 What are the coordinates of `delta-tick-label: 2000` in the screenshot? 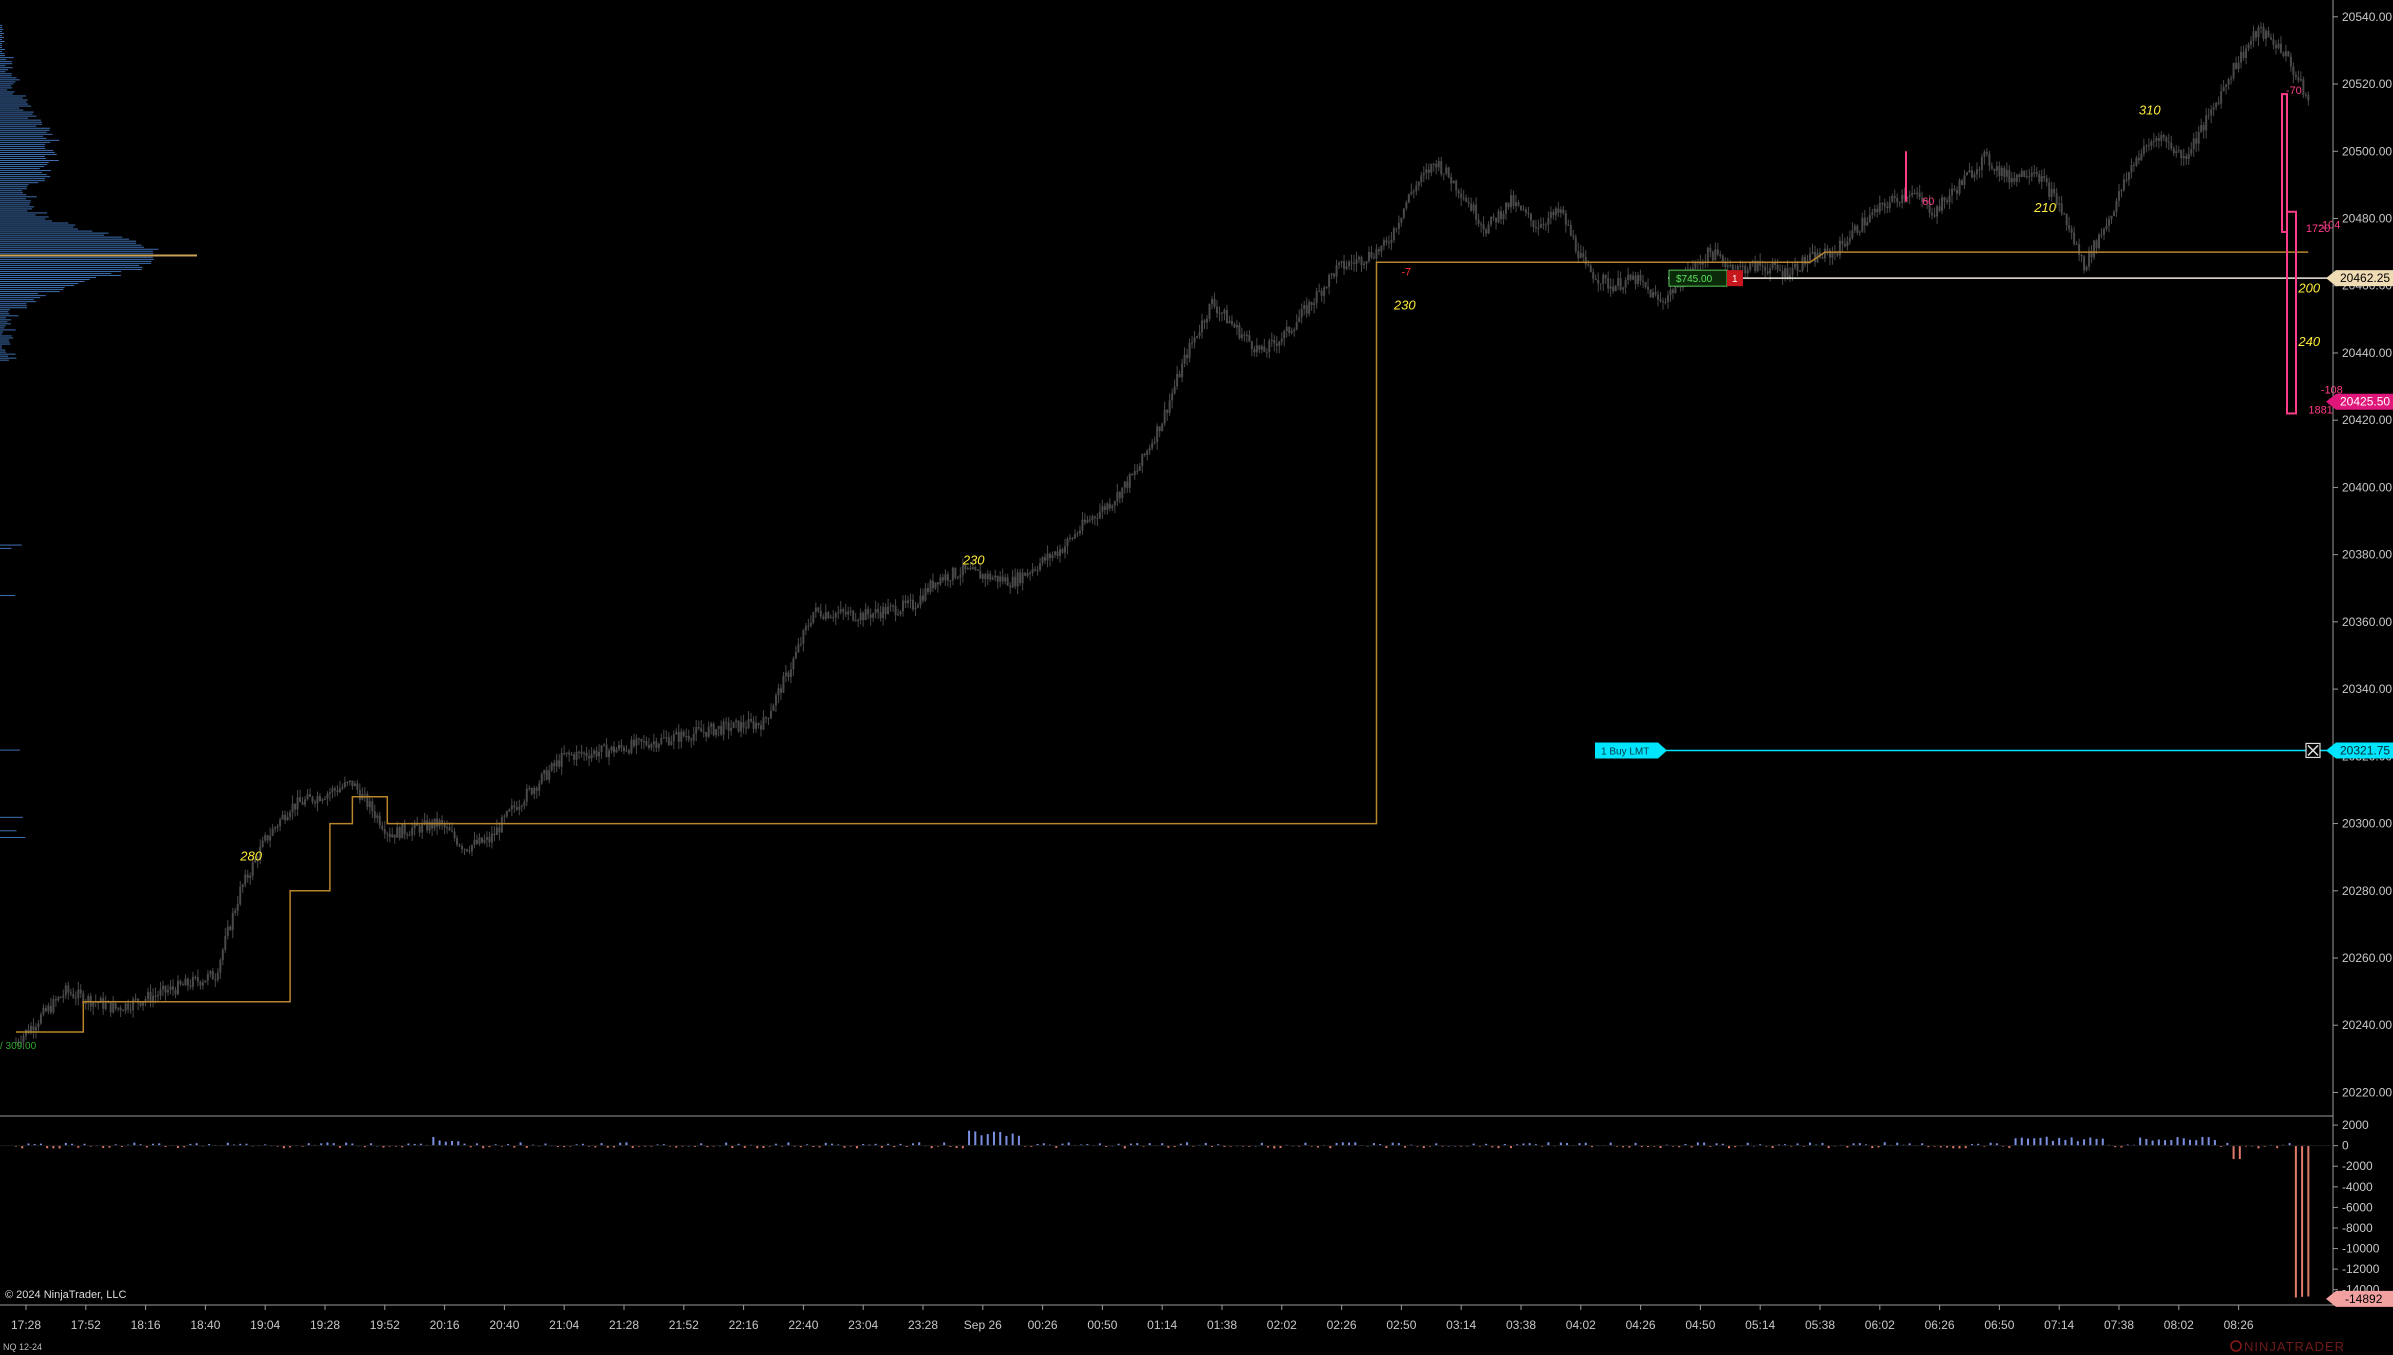 It's located at (2355, 1125).